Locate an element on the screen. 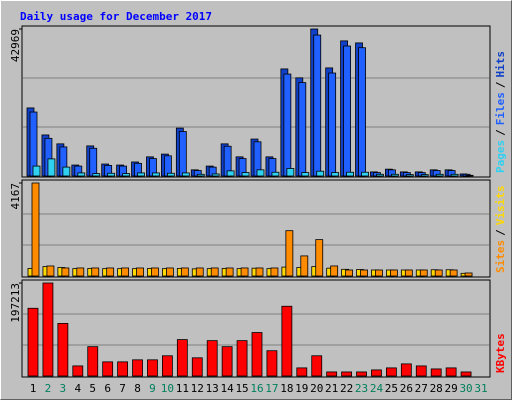  x-tick-label: 24 is located at coordinates (377, 388).